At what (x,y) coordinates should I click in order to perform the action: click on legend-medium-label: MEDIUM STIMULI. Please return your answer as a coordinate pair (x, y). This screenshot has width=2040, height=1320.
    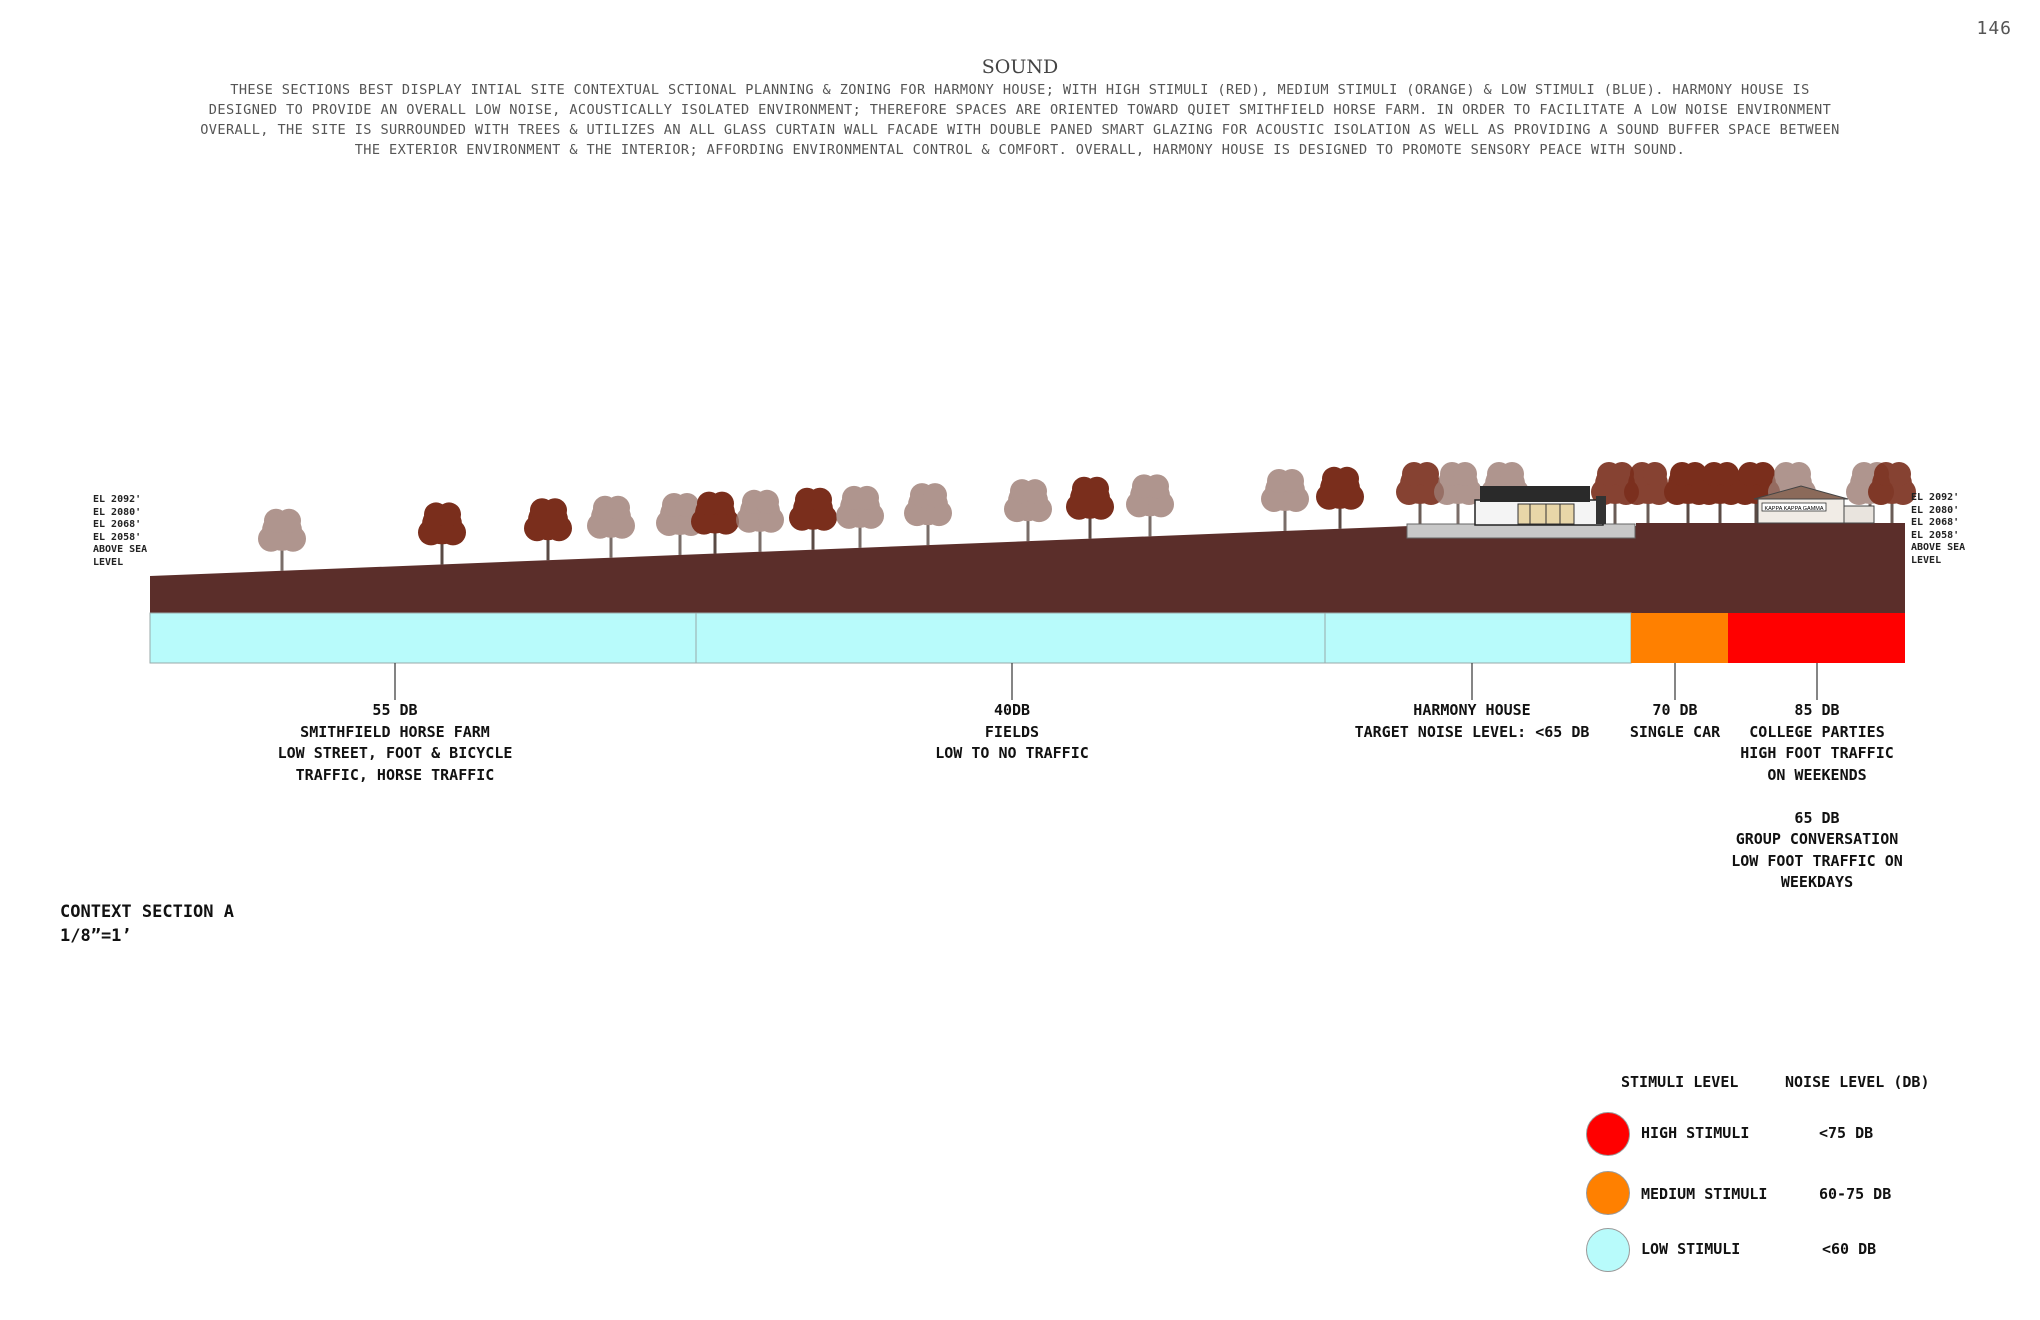
    Looking at the image, I should click on (1704, 1194).